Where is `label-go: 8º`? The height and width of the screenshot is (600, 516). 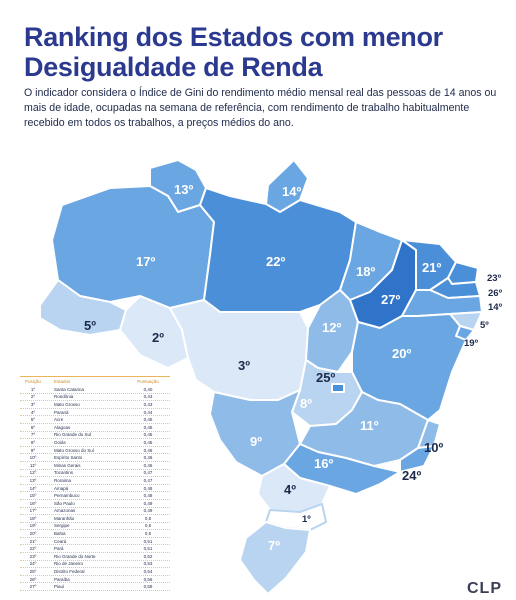 label-go: 8º is located at coordinates (306, 403).